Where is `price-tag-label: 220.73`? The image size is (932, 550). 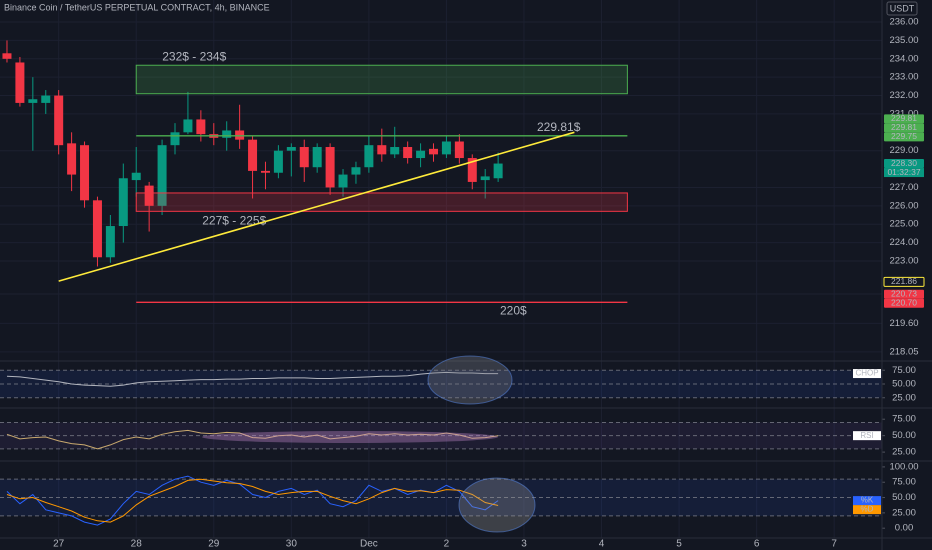
price-tag-label: 220.73 is located at coordinates (904, 293).